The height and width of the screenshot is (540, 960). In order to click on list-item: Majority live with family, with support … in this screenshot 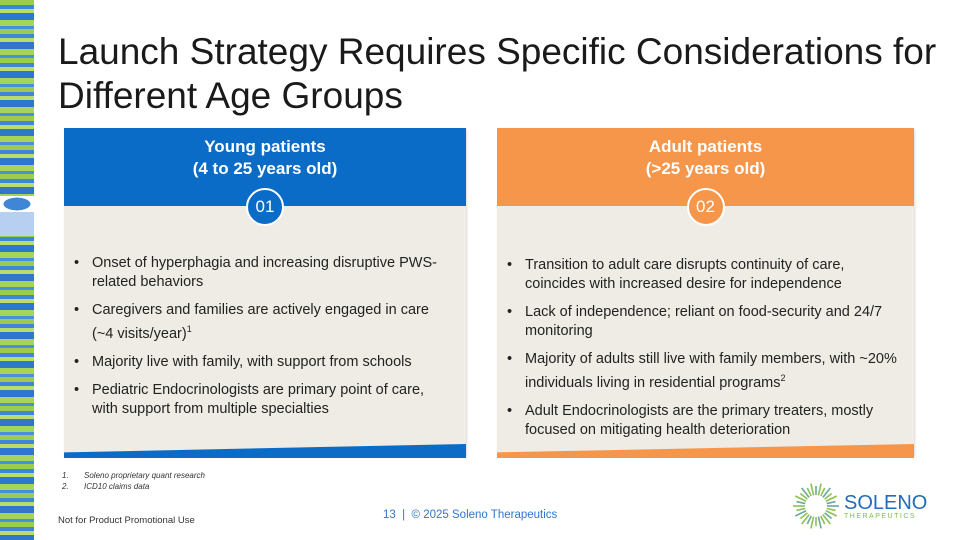, I will do `click(263, 362)`.